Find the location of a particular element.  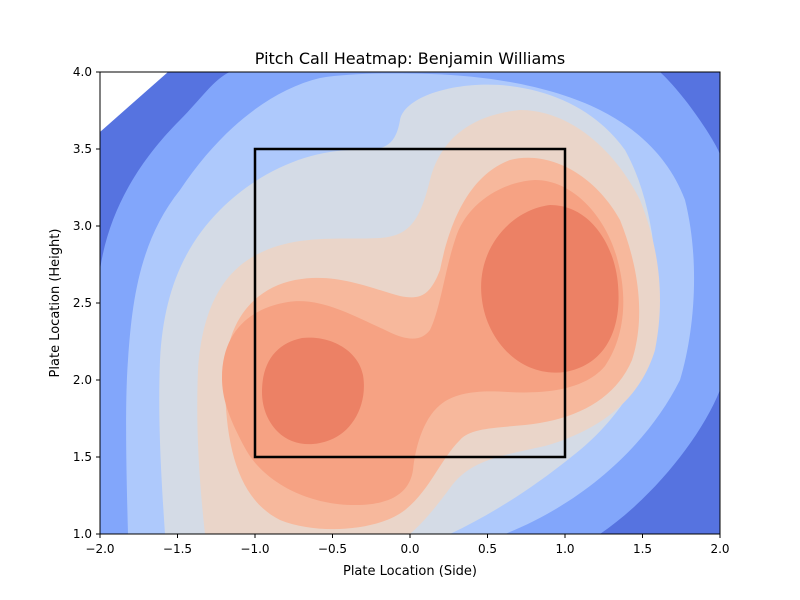

x-tick-label: −1.5 is located at coordinates (177, 549).